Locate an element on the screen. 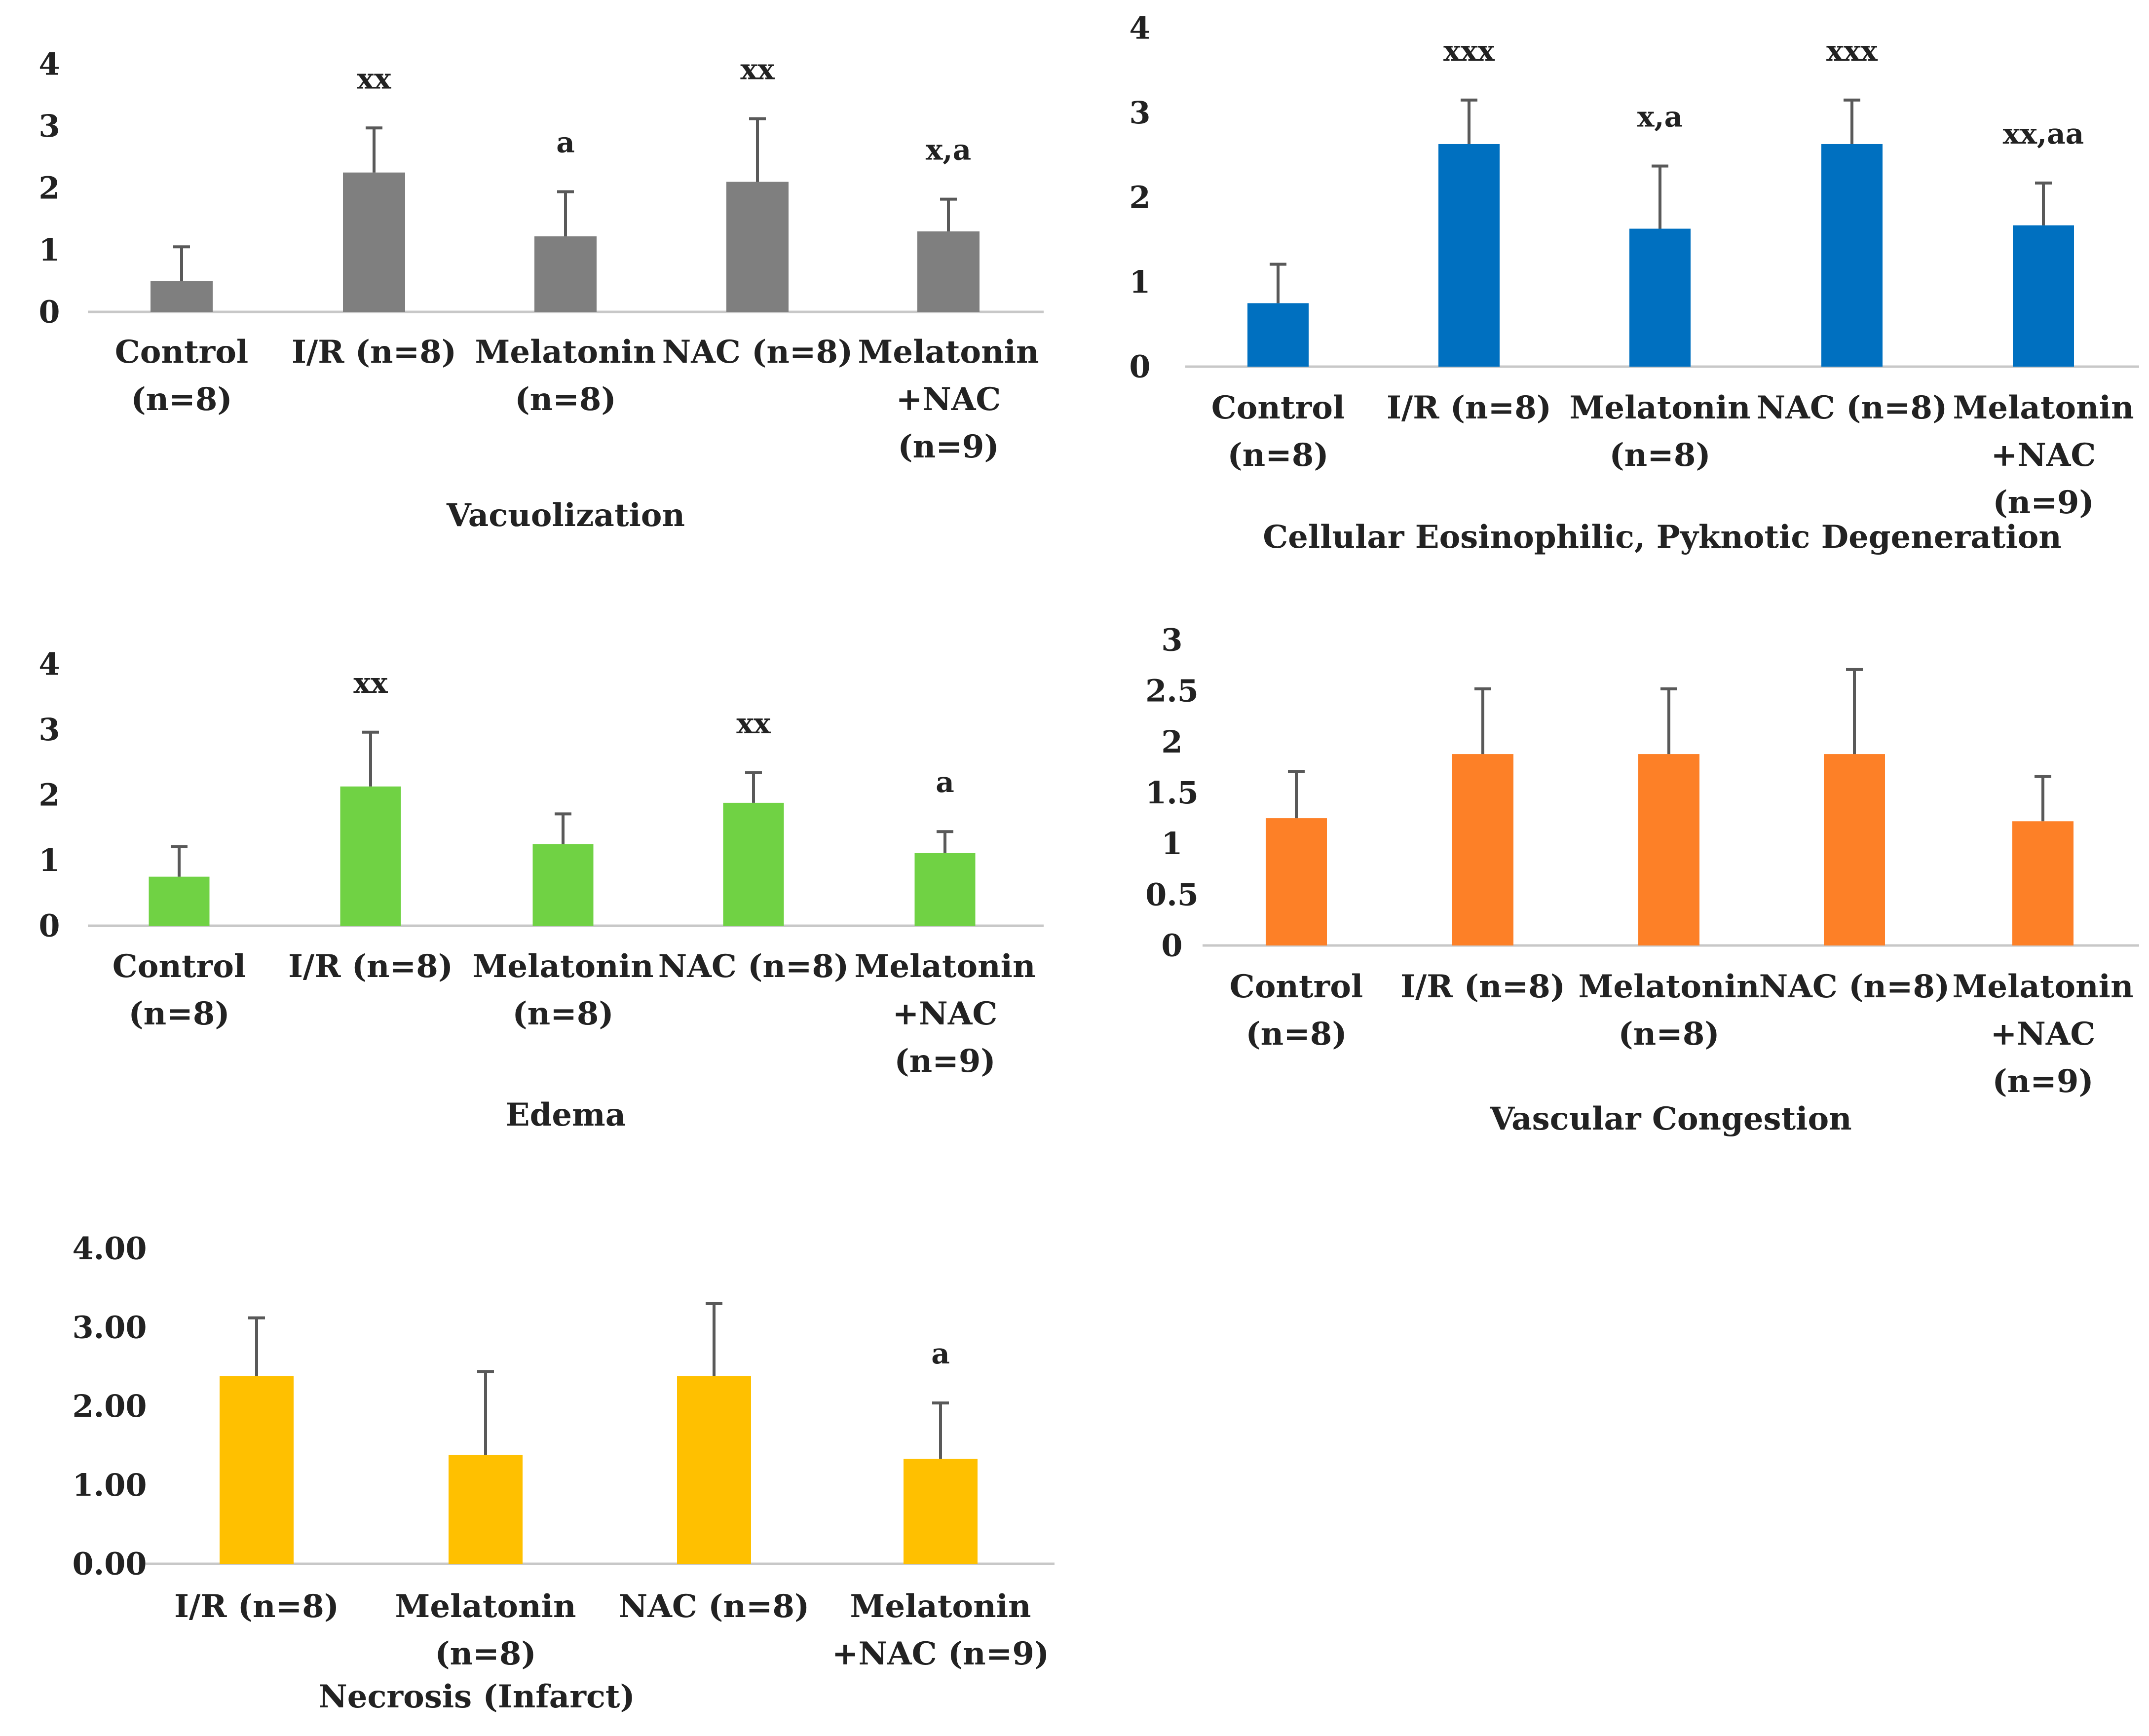 The image size is (2149, 1736). chart-title: Edema is located at coordinates (566, 1114).